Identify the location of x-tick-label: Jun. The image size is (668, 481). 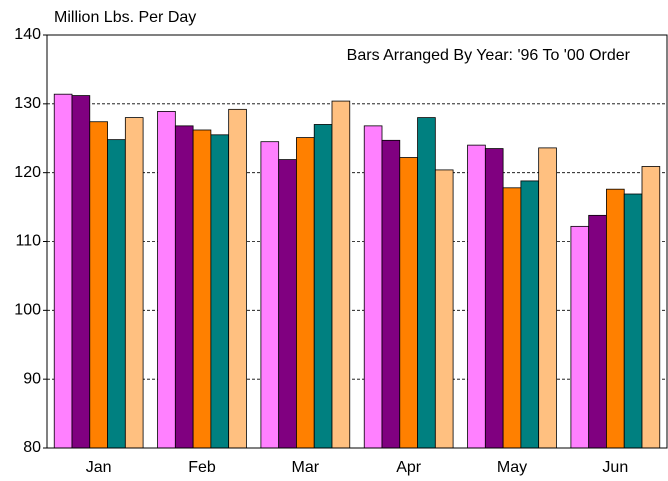
(615, 467).